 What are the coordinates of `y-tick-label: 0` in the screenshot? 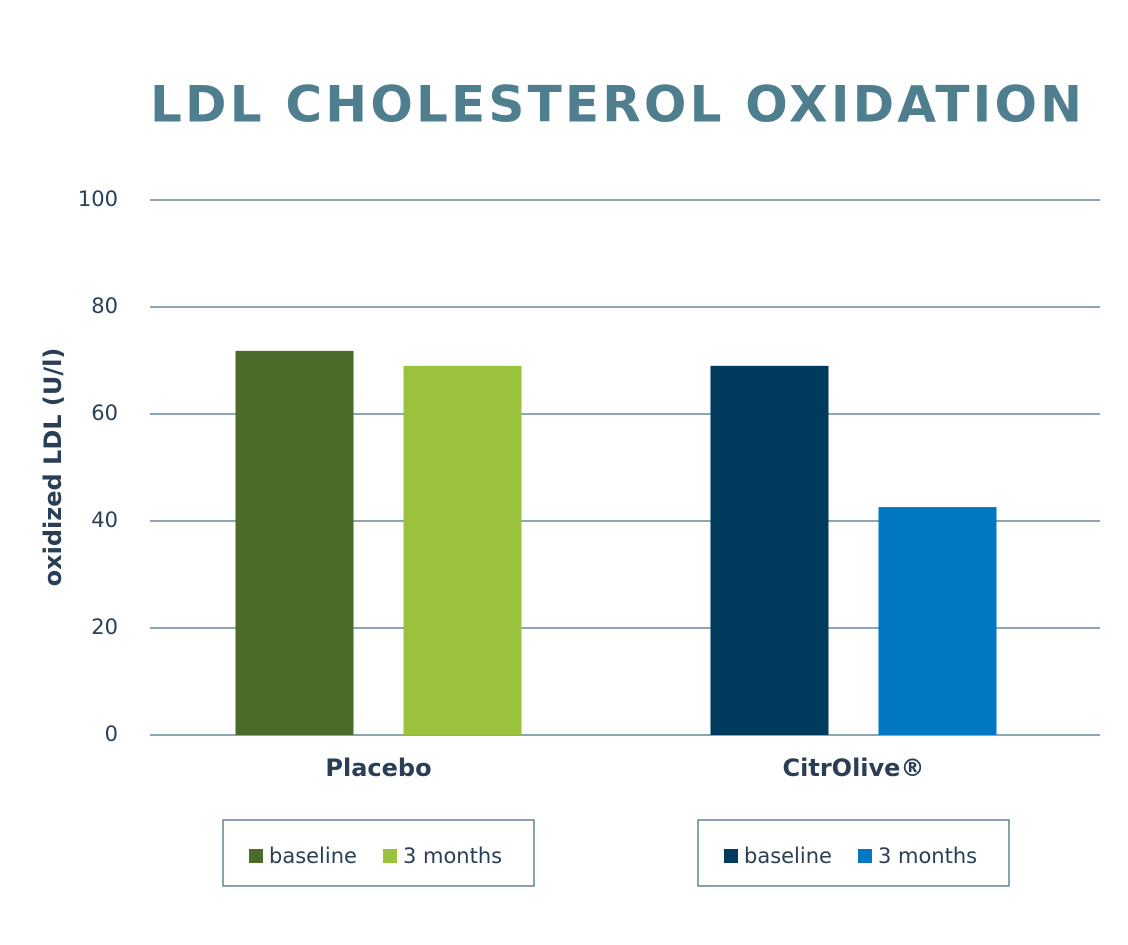 It's located at (111, 734).